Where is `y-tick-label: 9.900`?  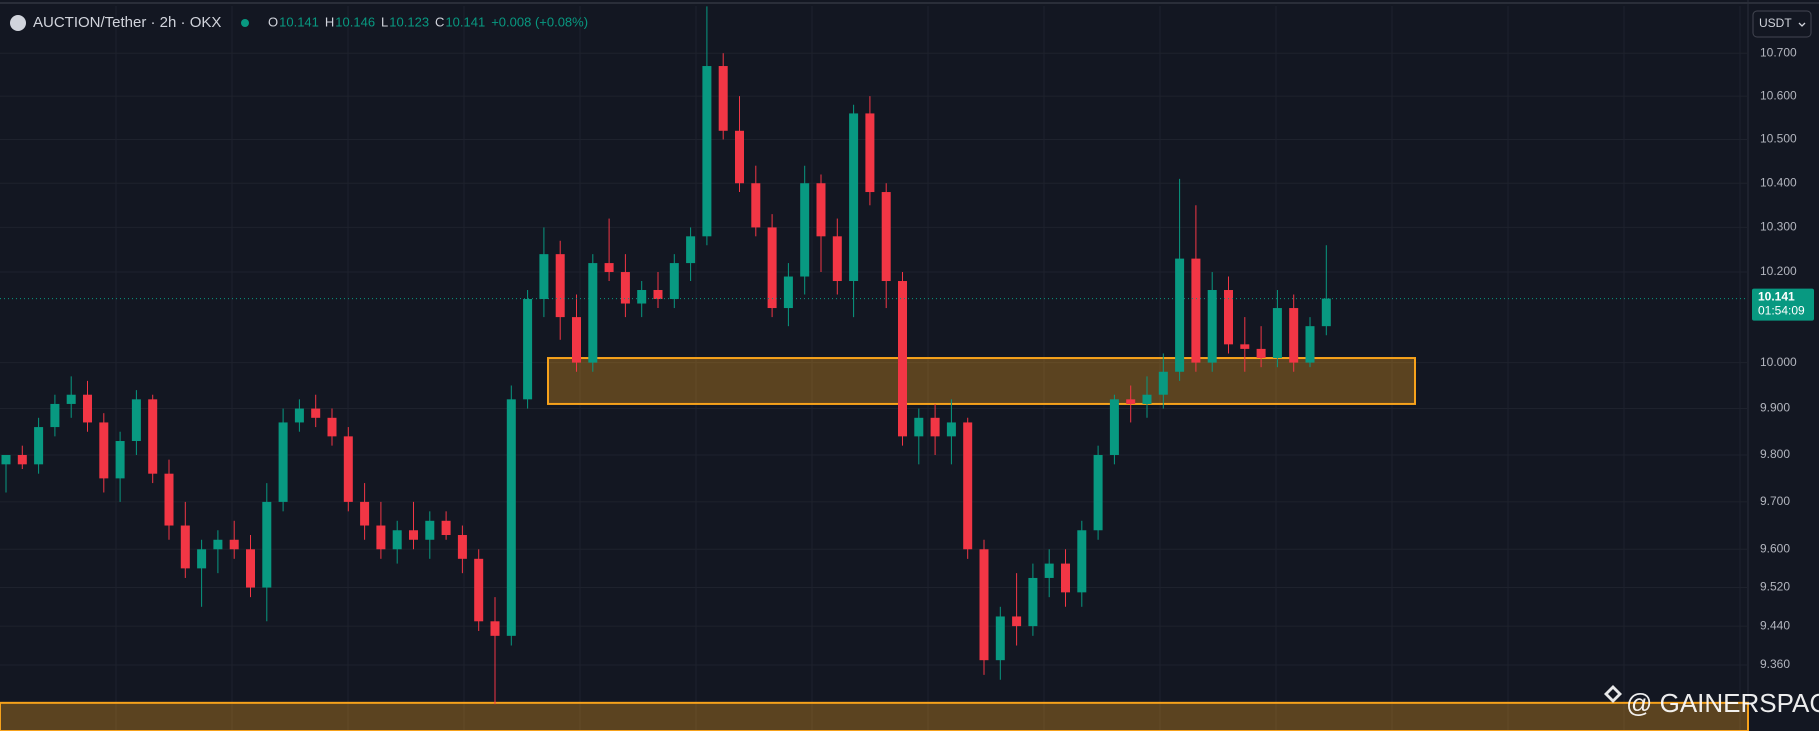
y-tick-label: 9.900 is located at coordinates (1775, 408).